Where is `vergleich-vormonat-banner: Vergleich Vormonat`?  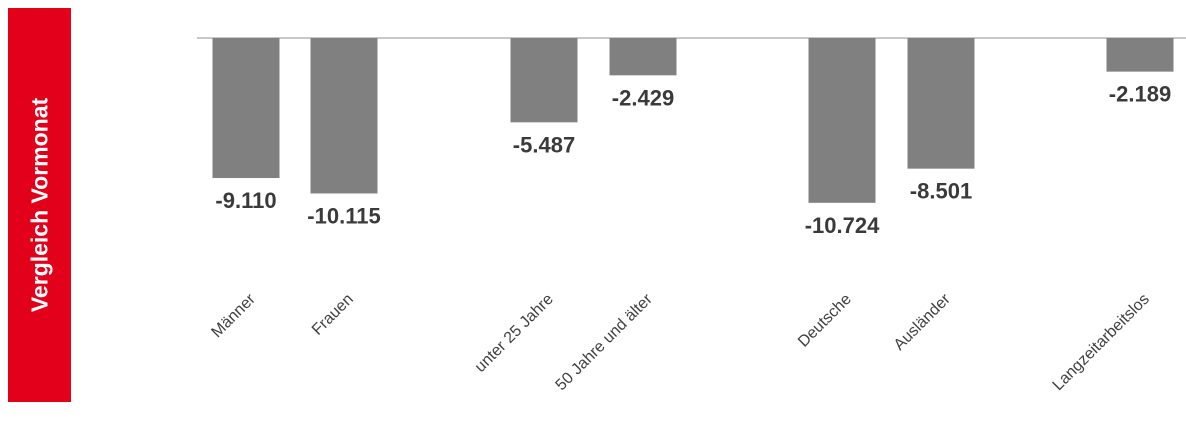
vergleich-vormonat-banner: Vergleich Vormonat is located at coordinates (39, 205).